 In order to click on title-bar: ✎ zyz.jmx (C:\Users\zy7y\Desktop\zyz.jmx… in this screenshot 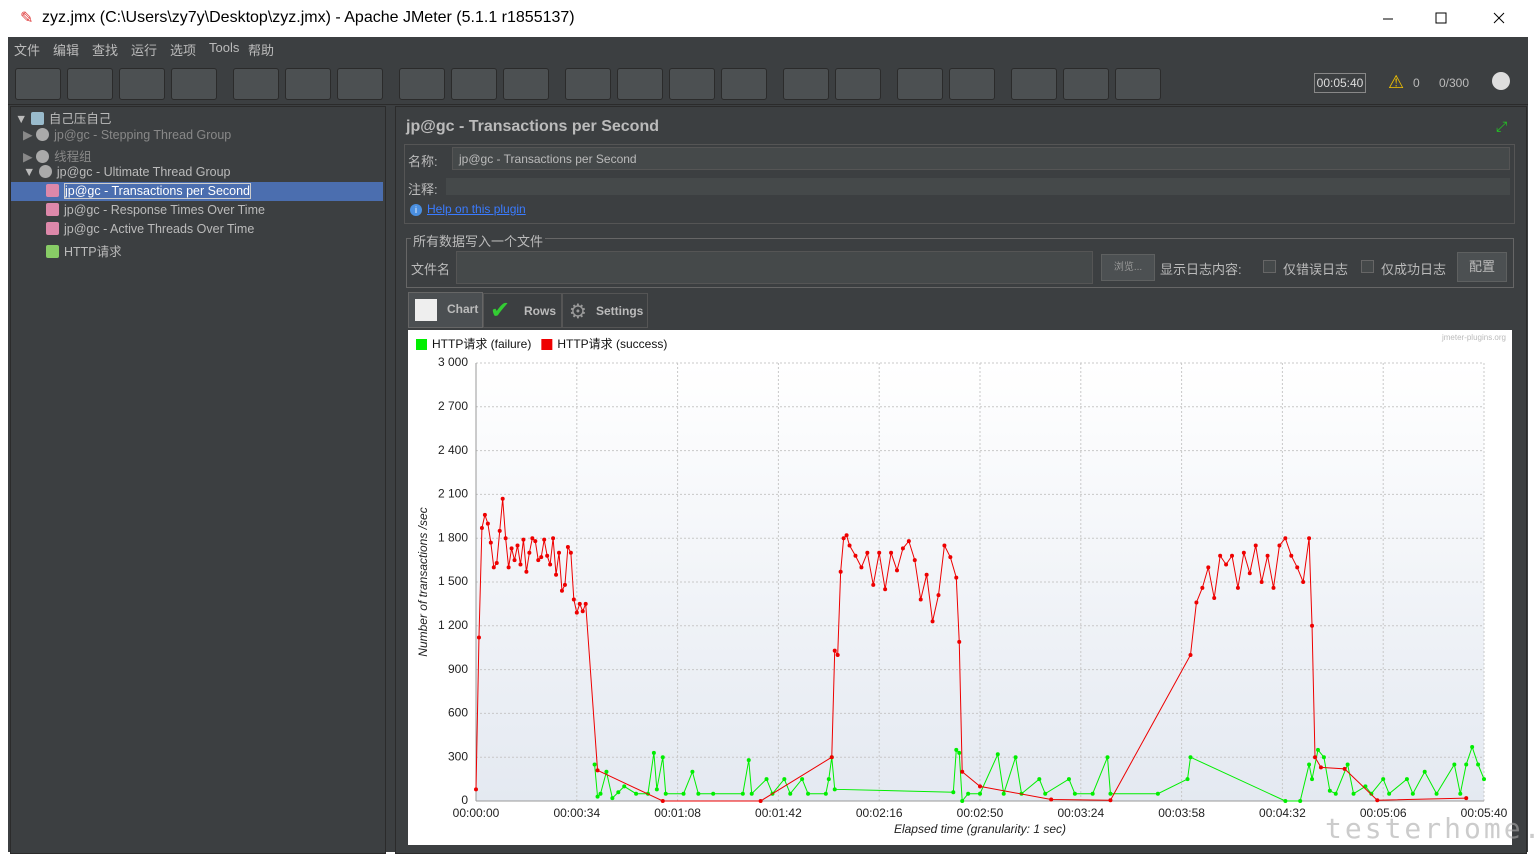, I will do `click(768, 18)`.